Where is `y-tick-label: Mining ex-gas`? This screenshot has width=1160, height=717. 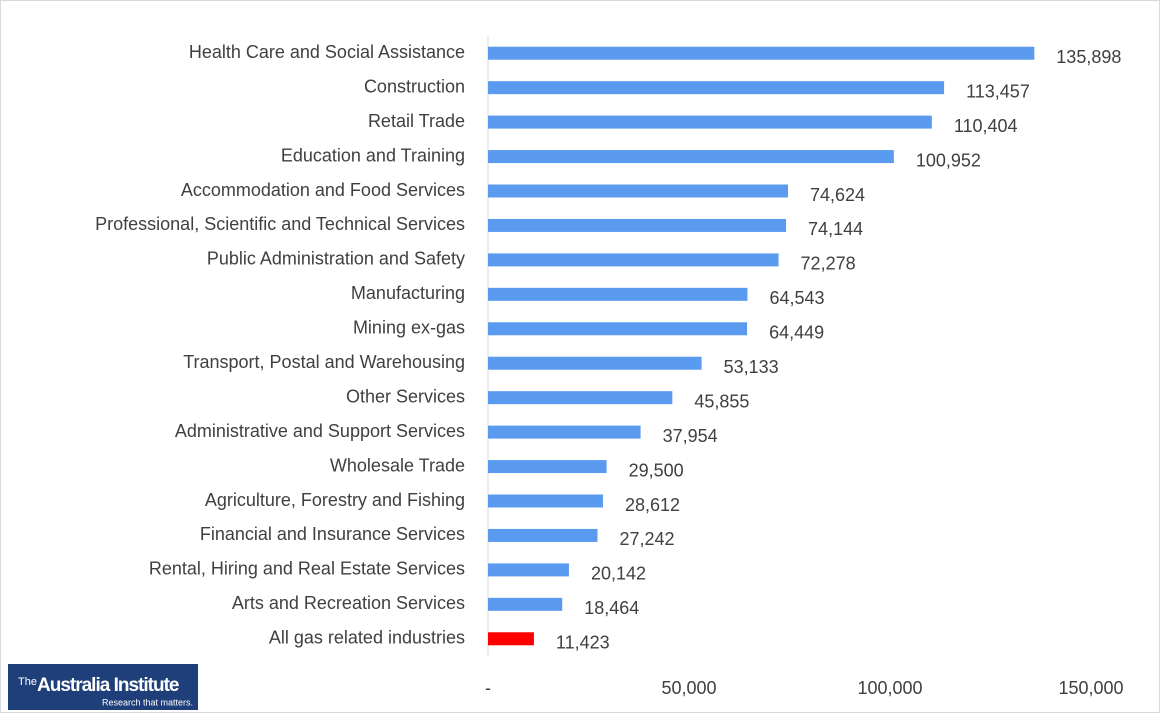
y-tick-label: Mining ex-gas is located at coordinates (409, 328).